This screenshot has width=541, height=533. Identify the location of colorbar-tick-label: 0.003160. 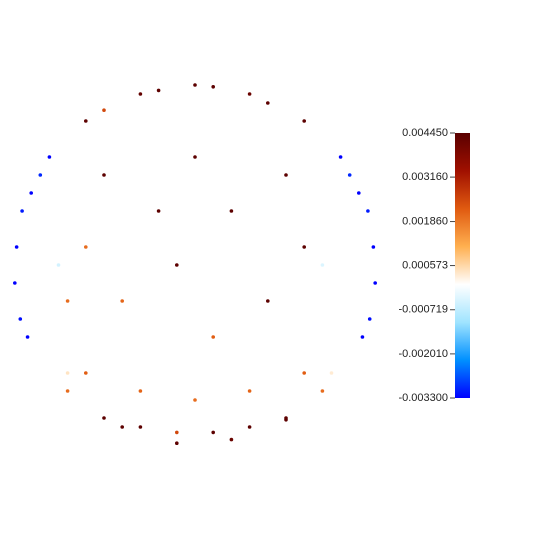
(425, 177).